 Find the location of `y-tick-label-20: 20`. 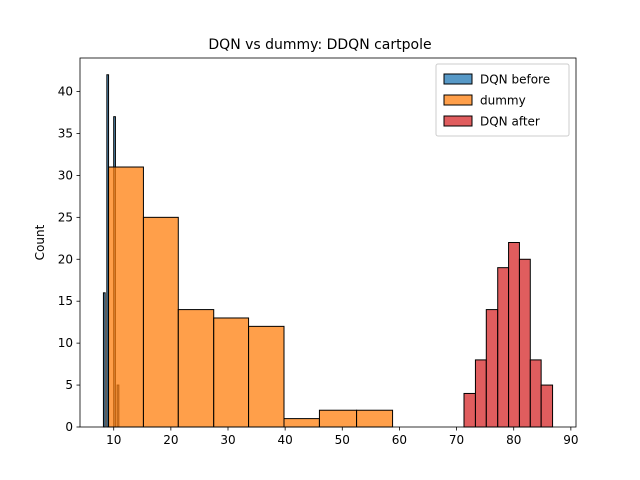

y-tick-label-20: 20 is located at coordinates (65, 259).